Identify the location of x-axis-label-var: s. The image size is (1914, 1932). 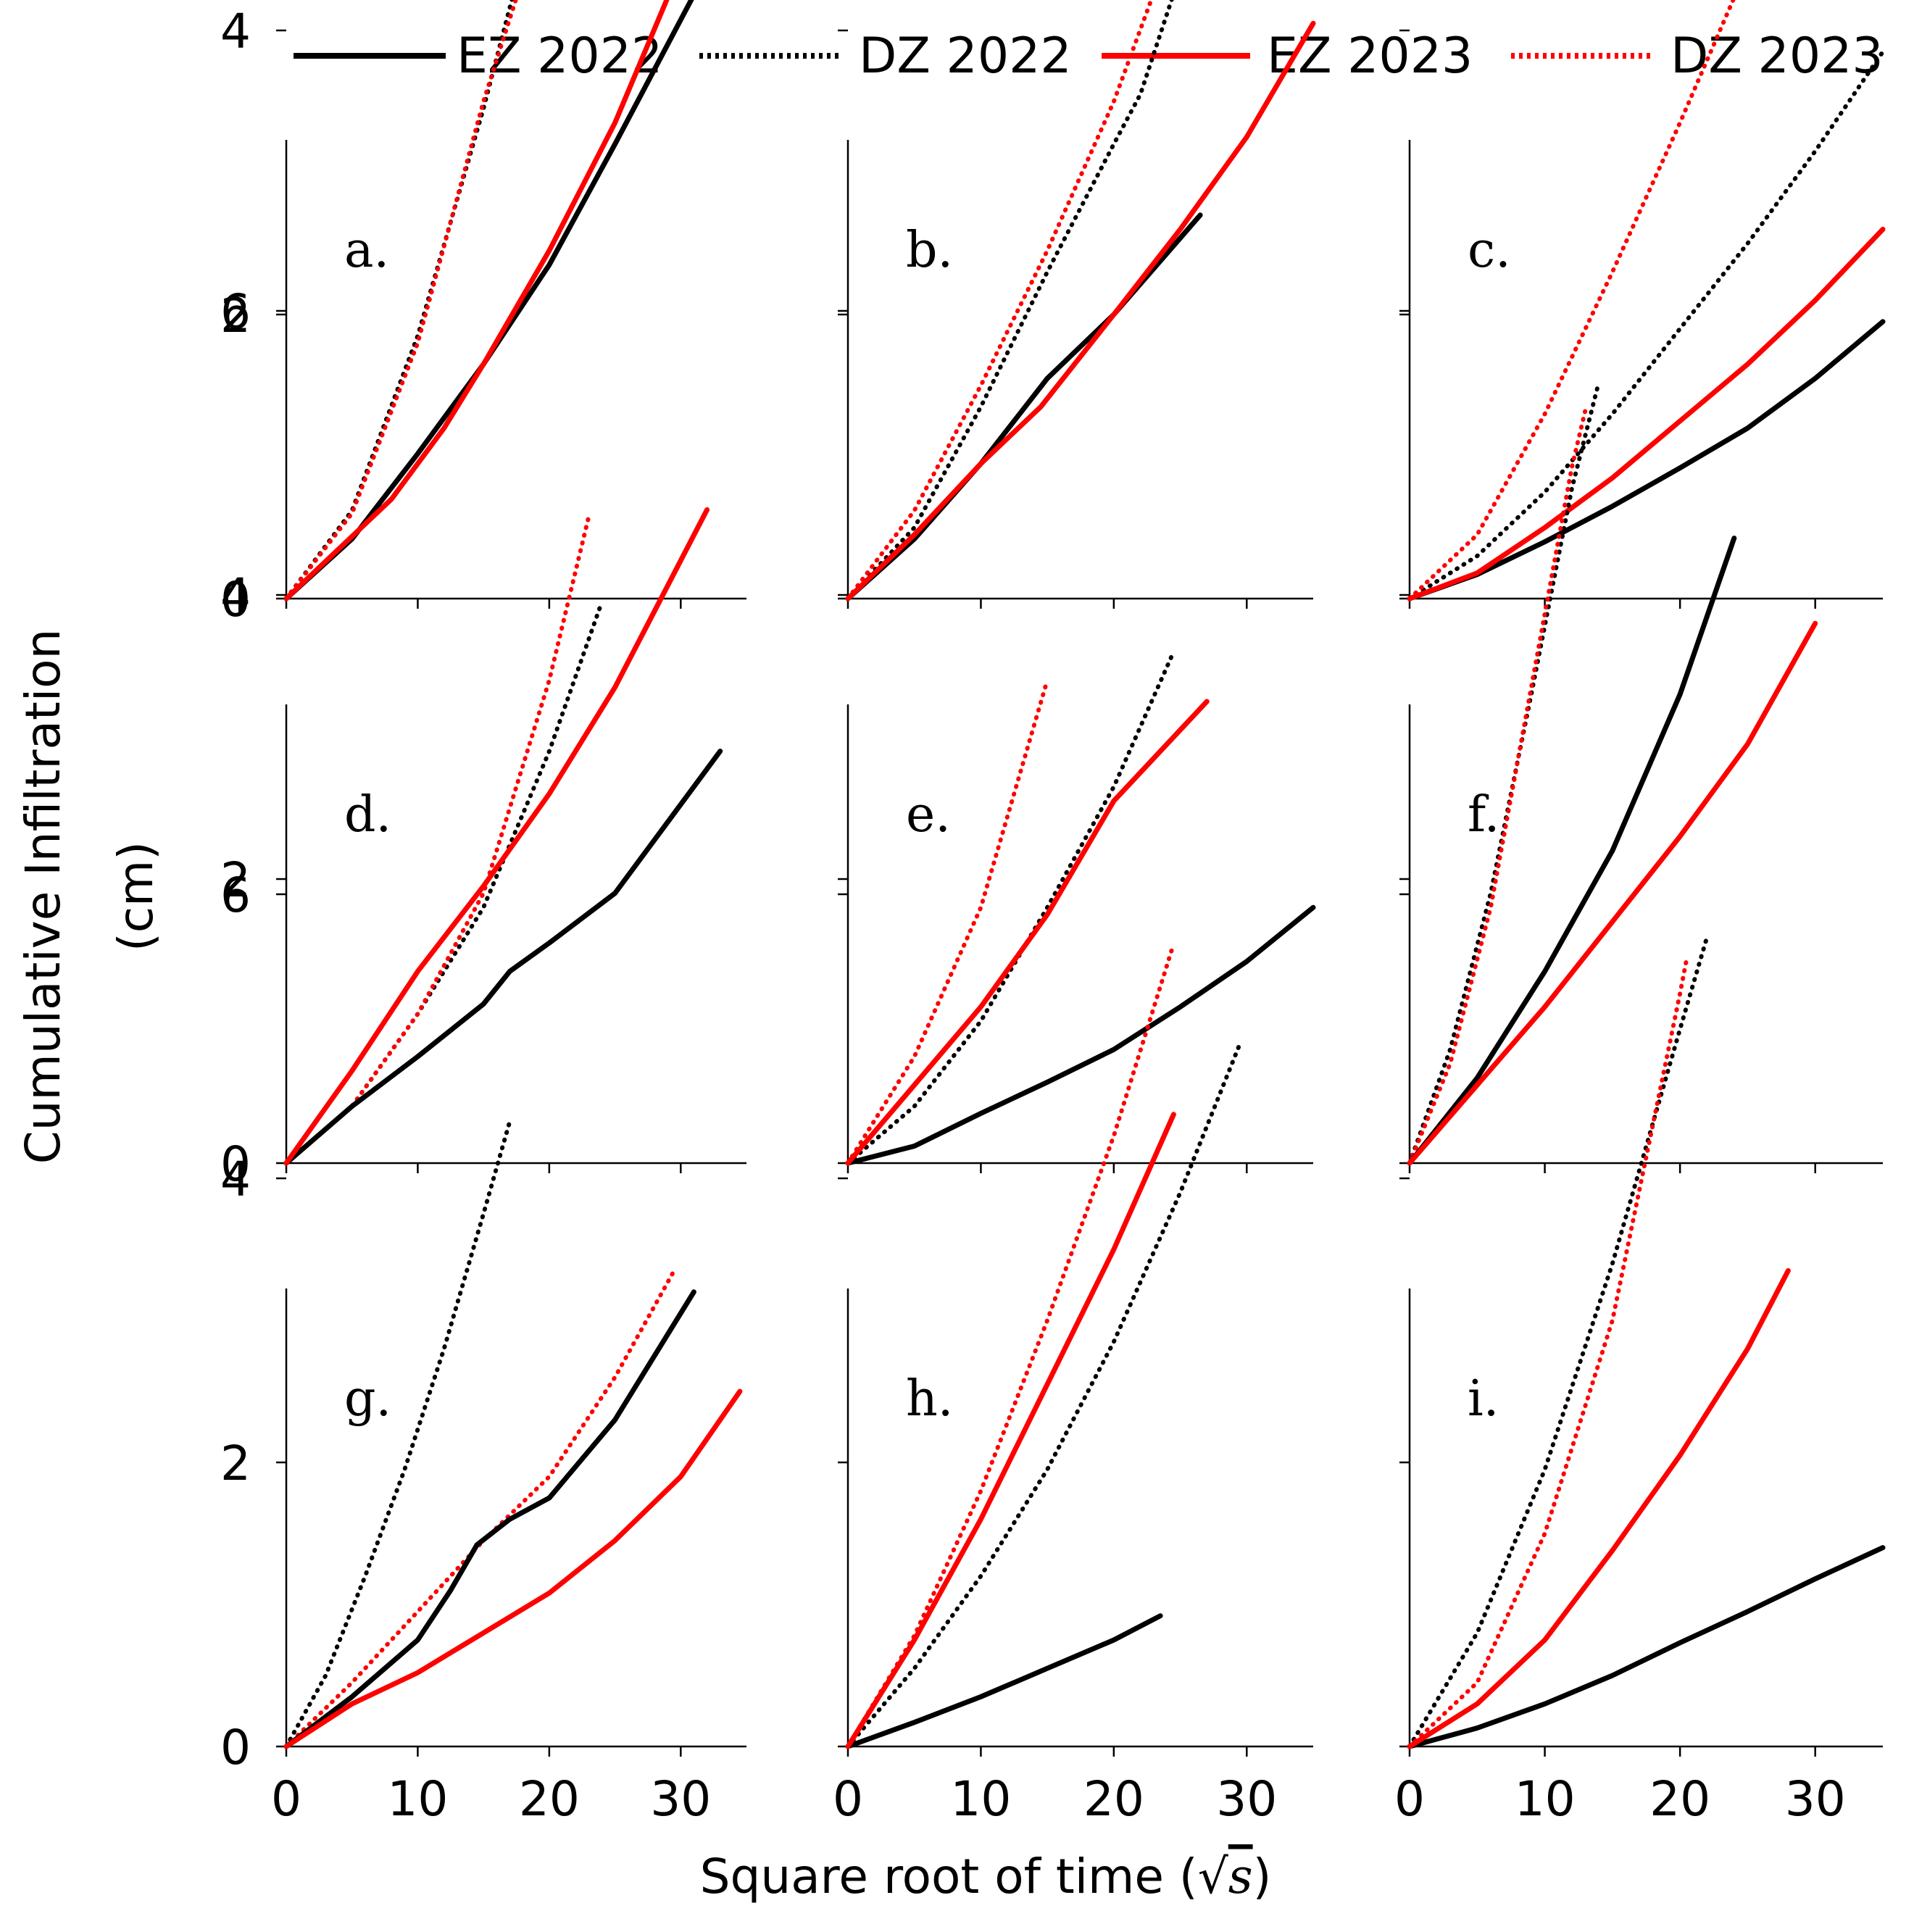
(1240, 1876).